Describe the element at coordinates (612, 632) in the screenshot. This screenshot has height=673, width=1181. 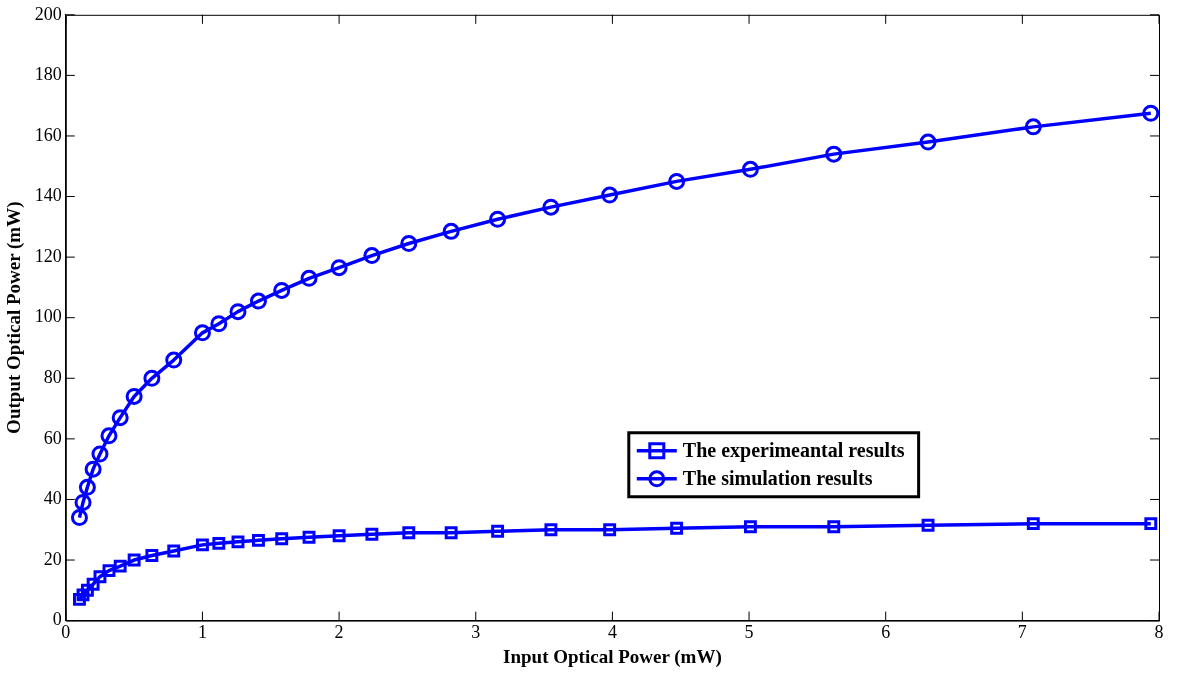
I see `x-tick-label: 4` at that location.